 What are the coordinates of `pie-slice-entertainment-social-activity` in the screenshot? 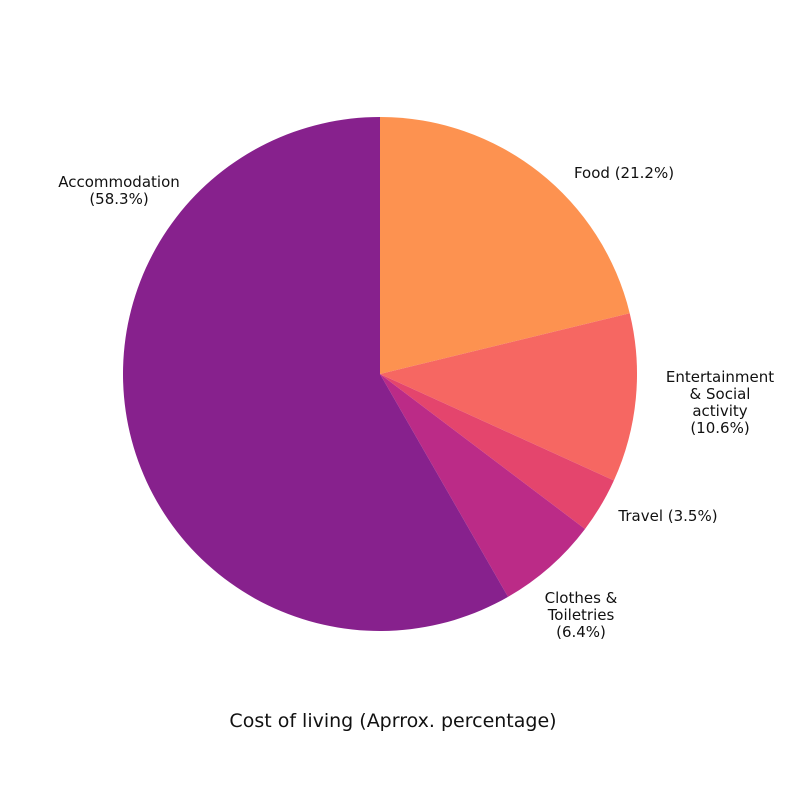 It's located at (508, 397).